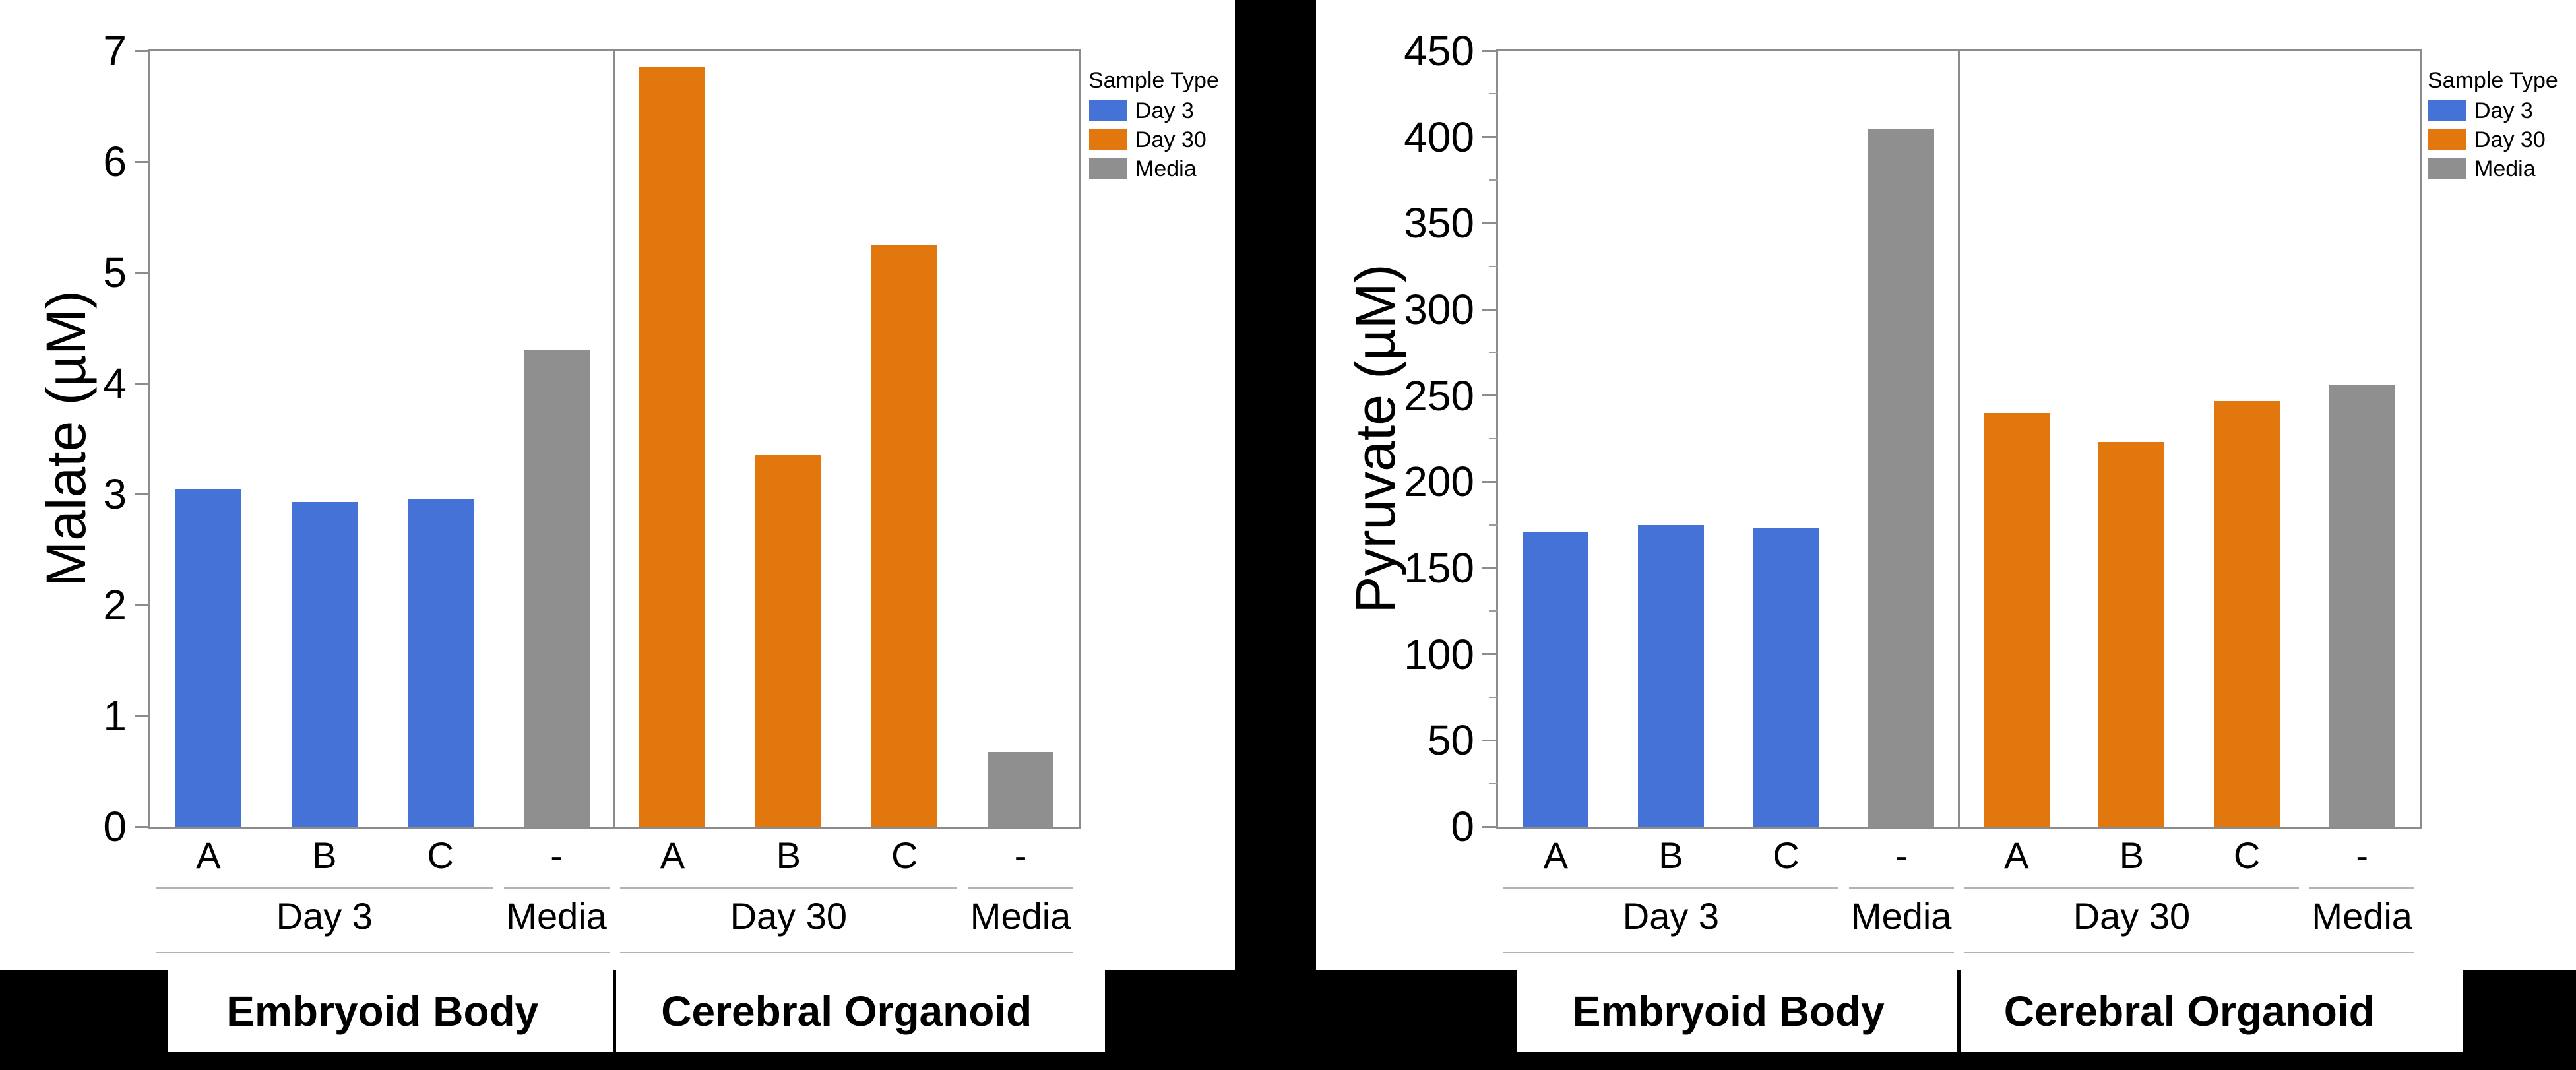 This screenshot has height=1070, width=2576. I want to click on y-axis-tick-label: 350, so click(1439, 223).